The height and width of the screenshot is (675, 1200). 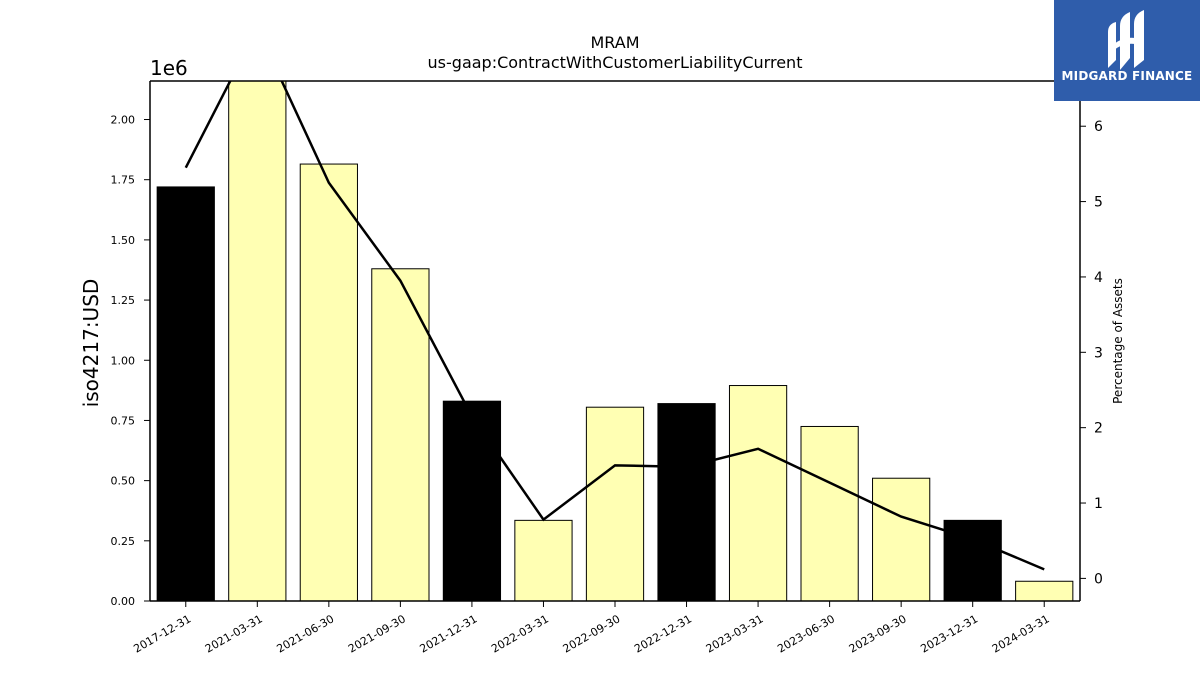 What do you see at coordinates (1118, 341) in the screenshot?
I see `y2-axis-label: Percentage of Assets` at bounding box center [1118, 341].